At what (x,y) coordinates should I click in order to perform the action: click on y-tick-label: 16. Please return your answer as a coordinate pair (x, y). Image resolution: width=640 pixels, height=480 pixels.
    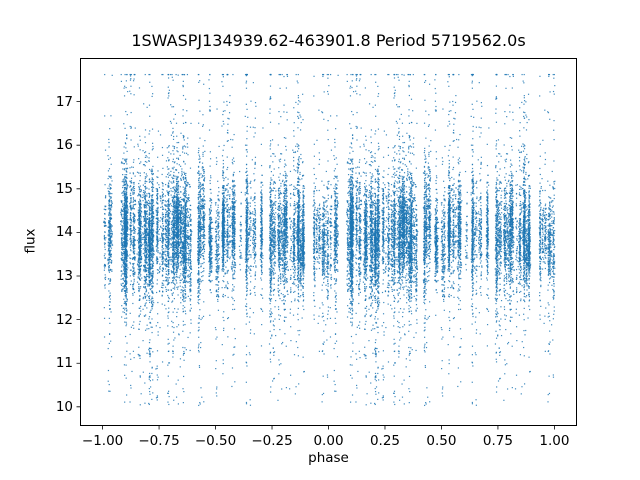
    Looking at the image, I should click on (64, 145).